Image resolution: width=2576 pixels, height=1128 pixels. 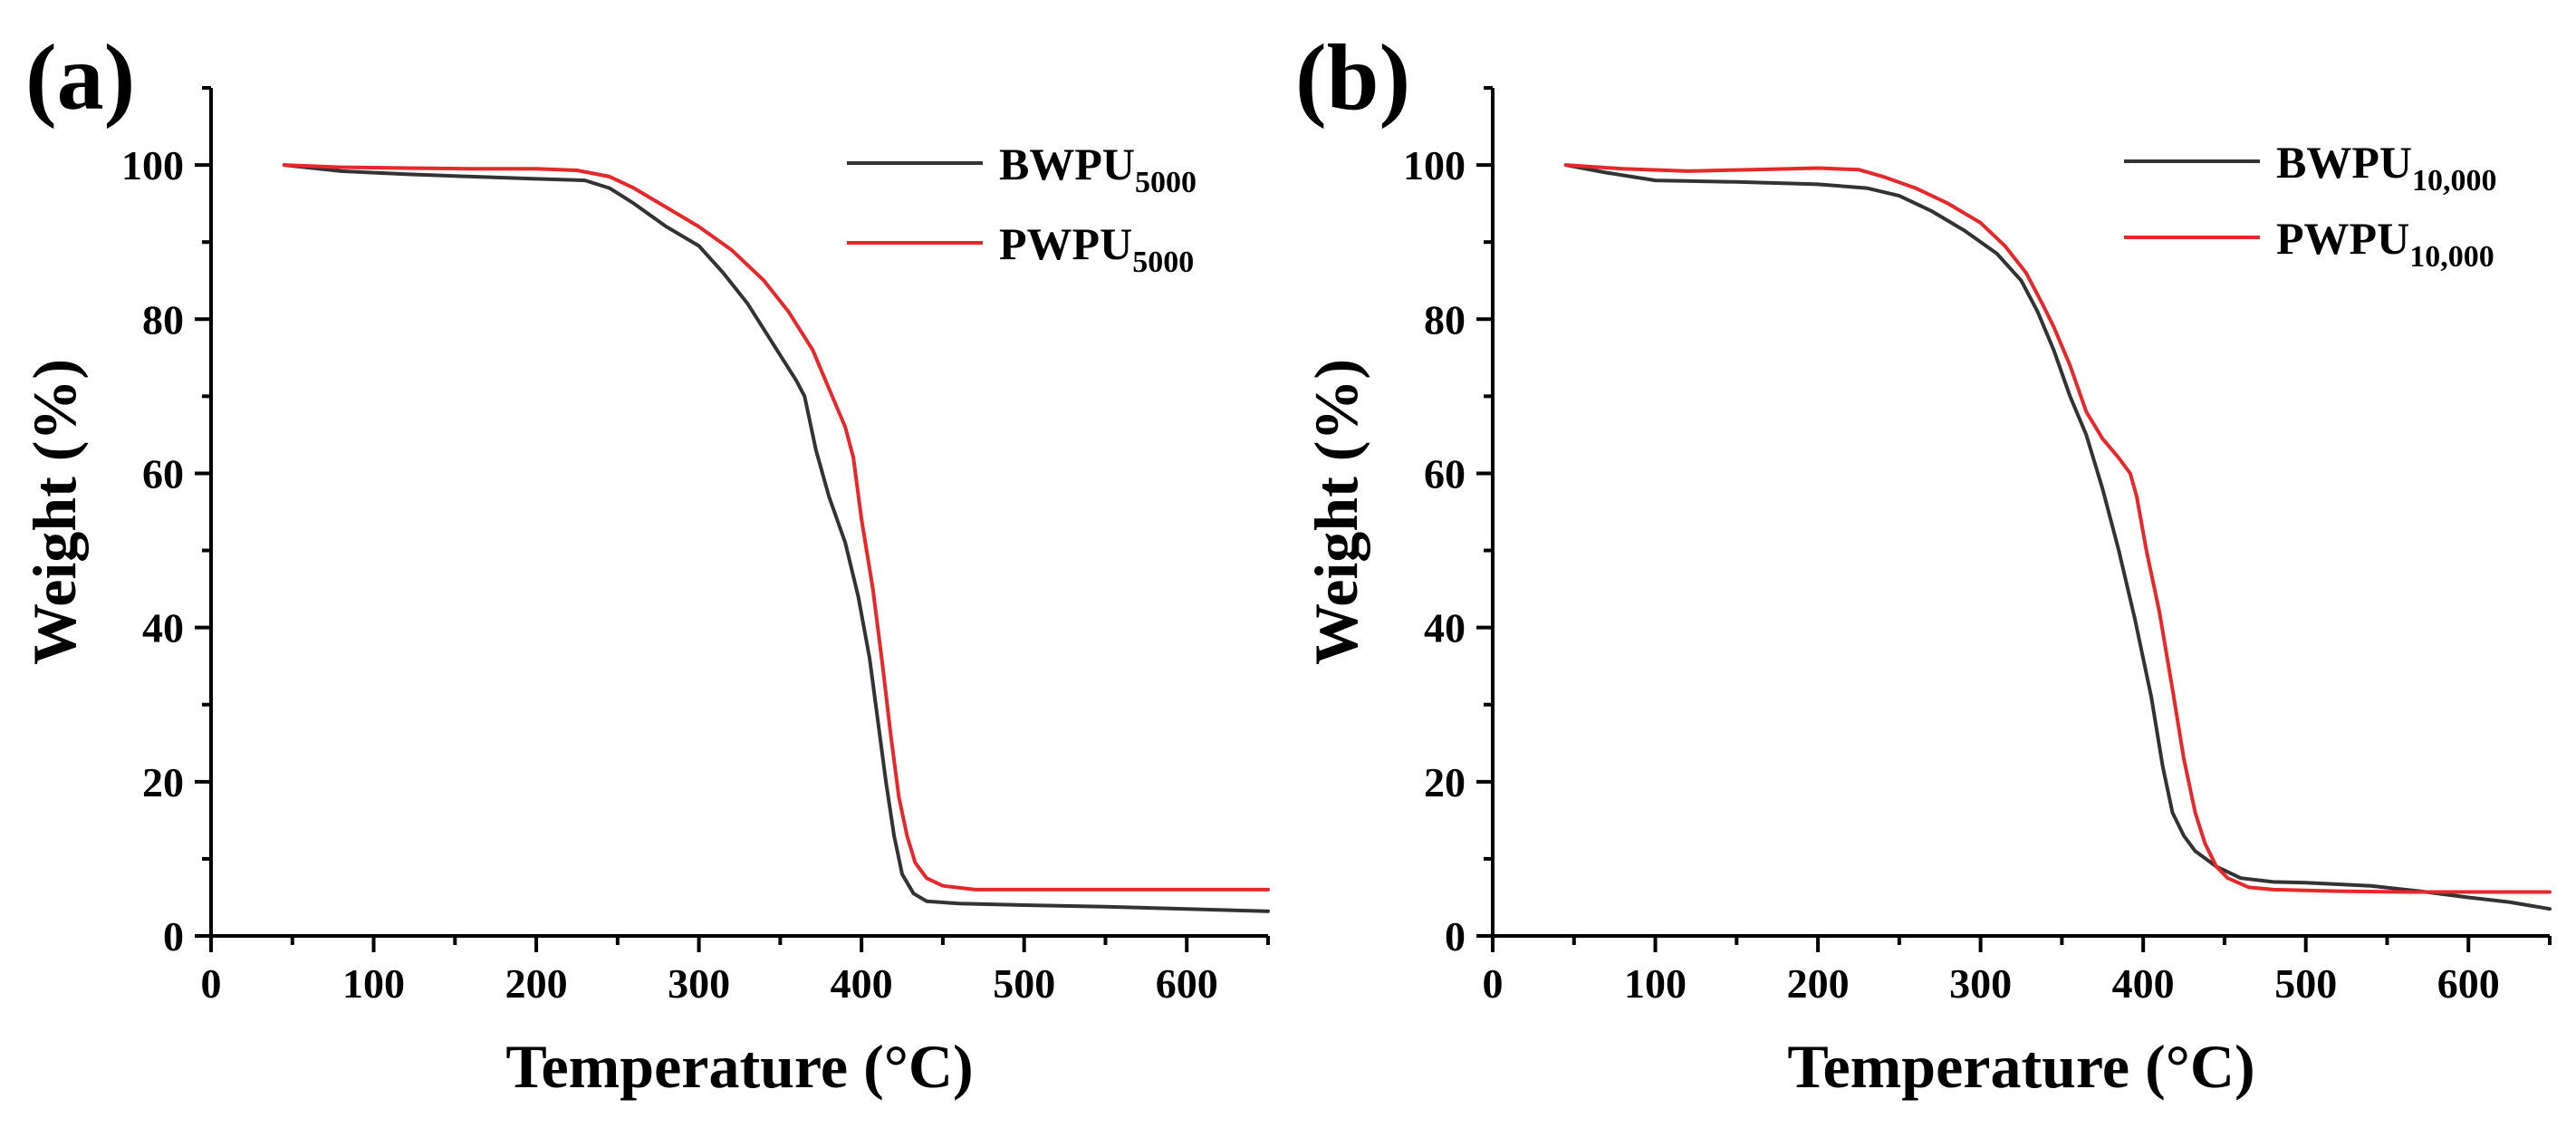 I want to click on legend-label: BWPU10,000, so click(x=2386, y=167).